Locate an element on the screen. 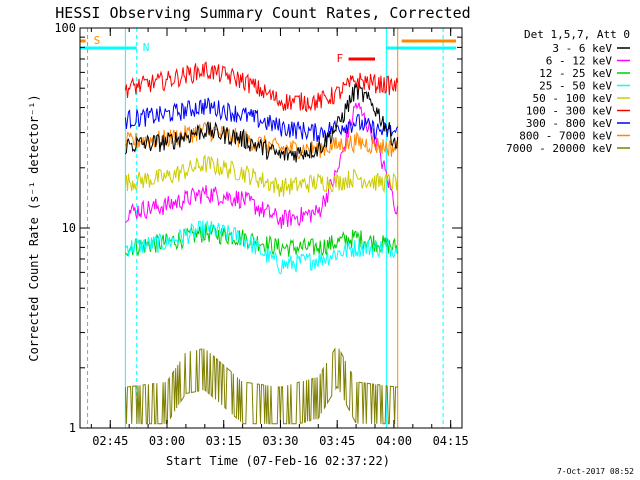 The image size is (640, 480). x-tick-label: 04:00 is located at coordinates (394, 441).